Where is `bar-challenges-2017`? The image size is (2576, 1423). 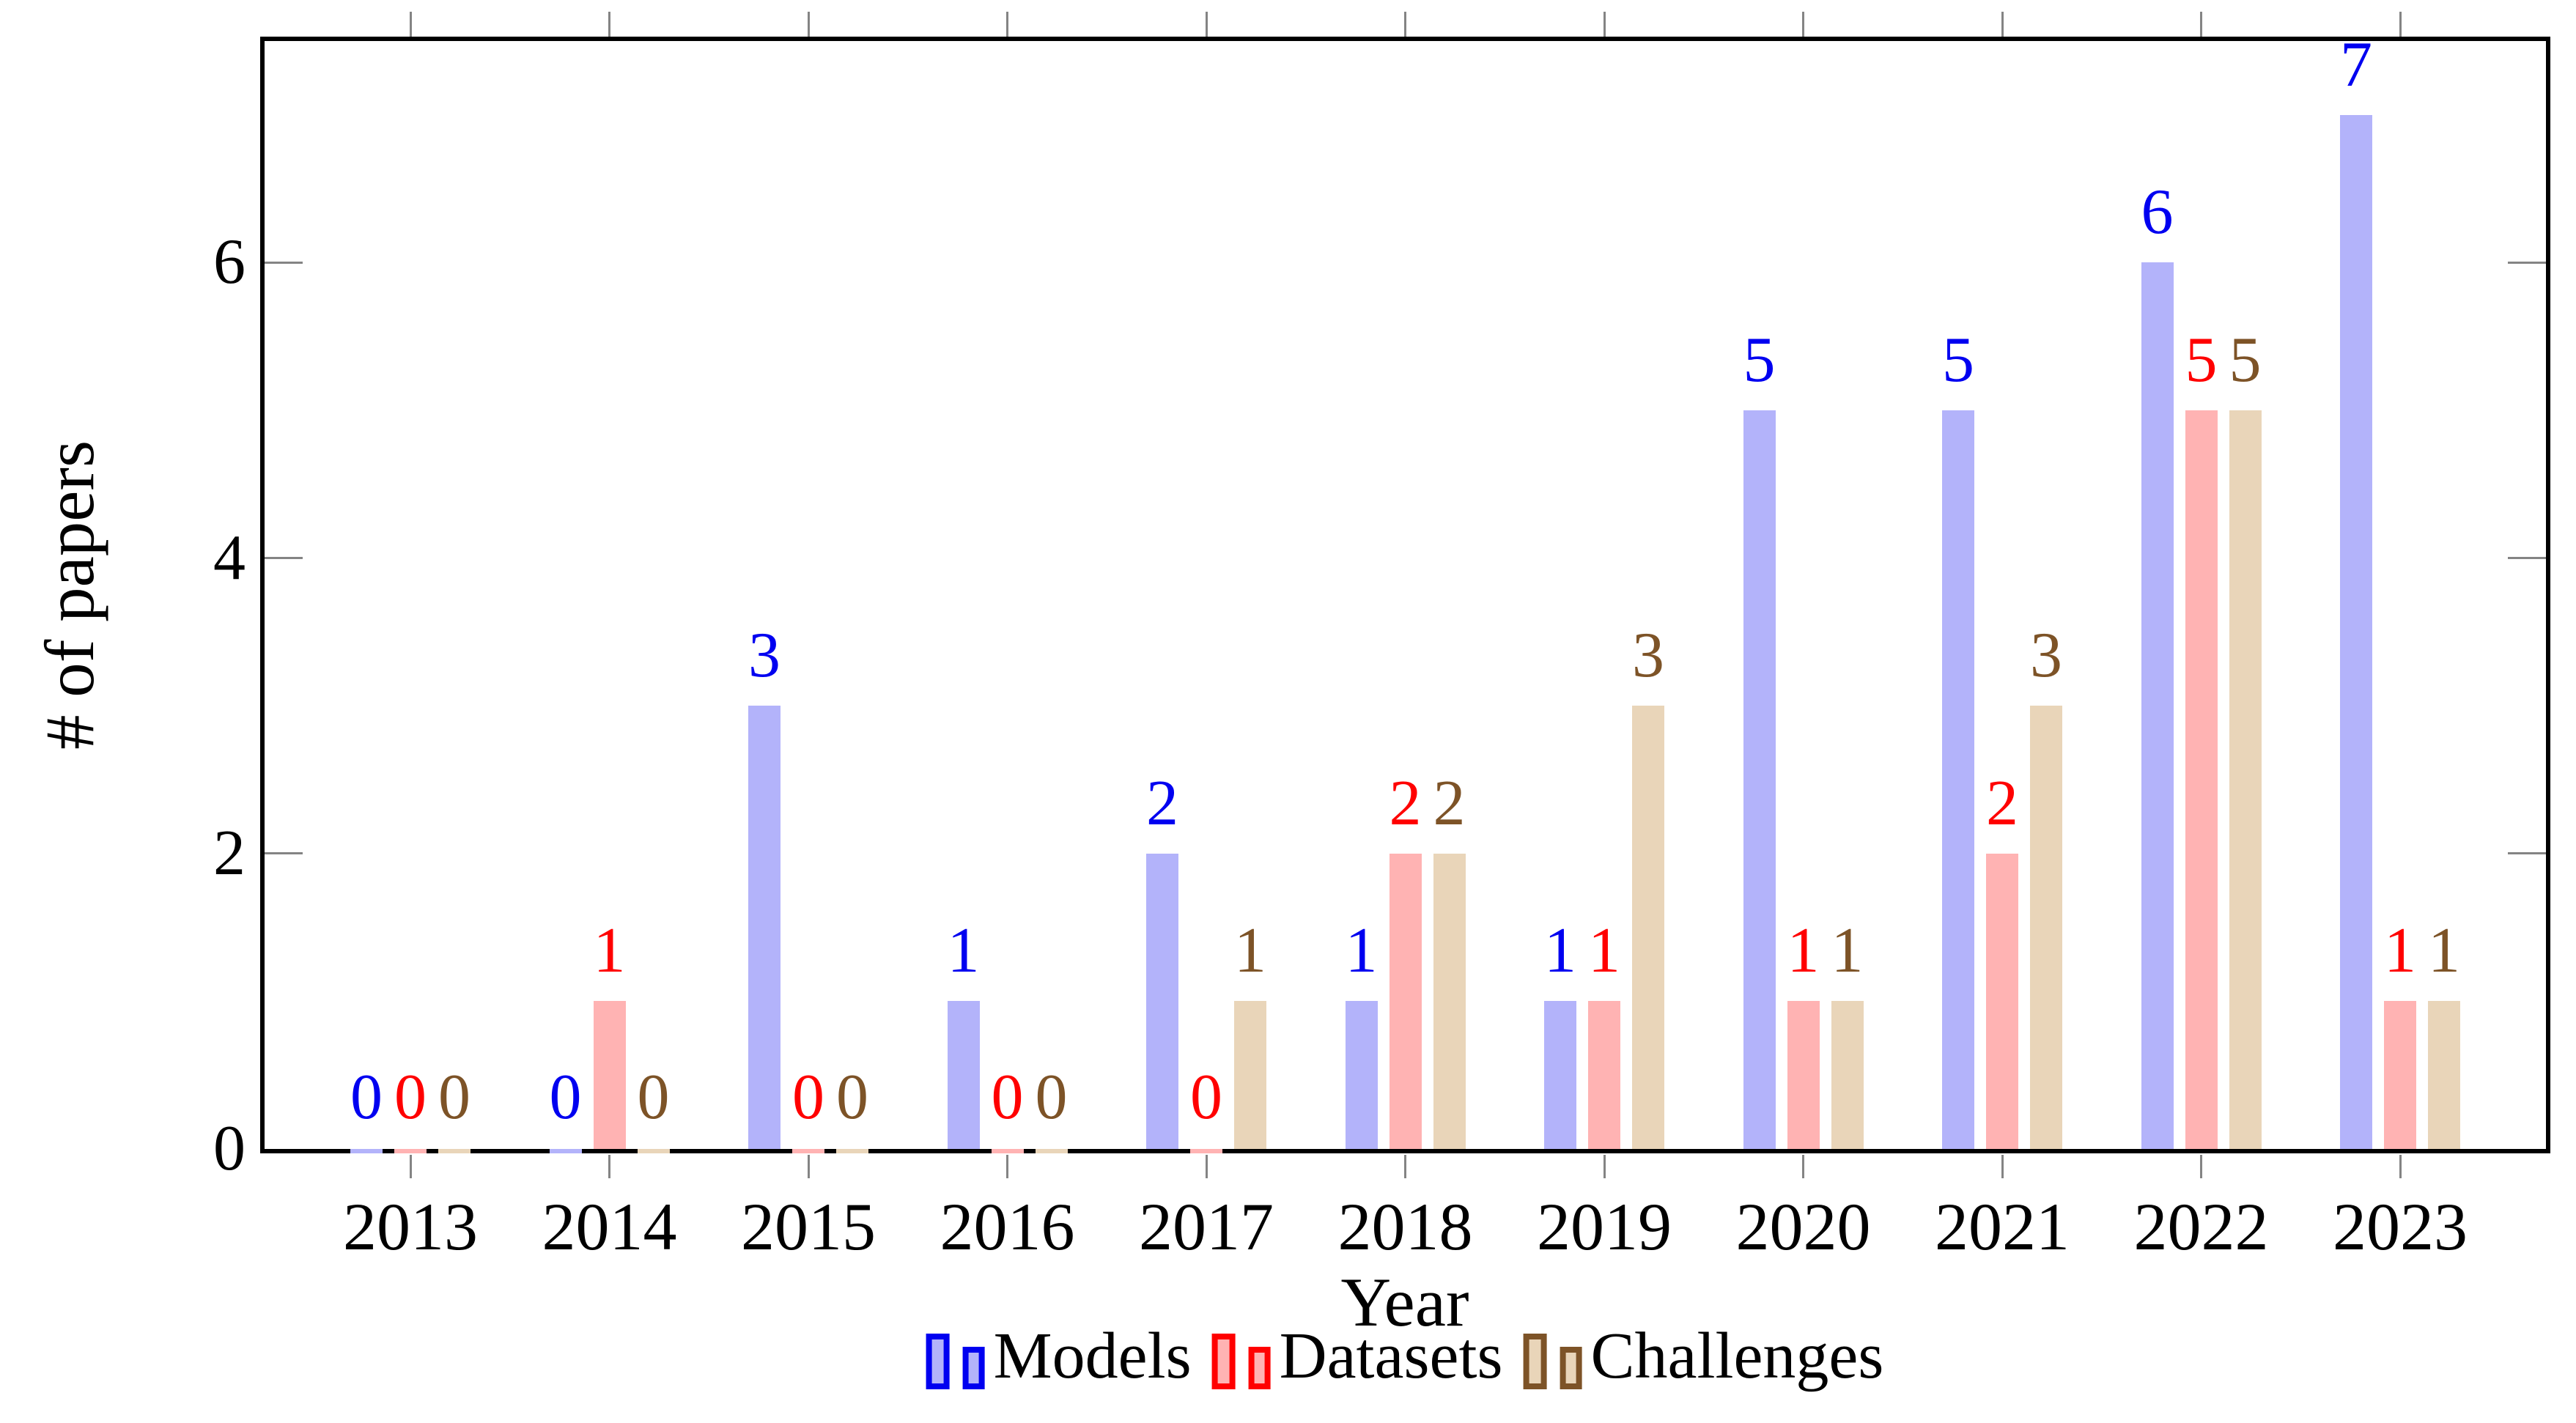
bar-challenges-2017 is located at coordinates (1250, 1075).